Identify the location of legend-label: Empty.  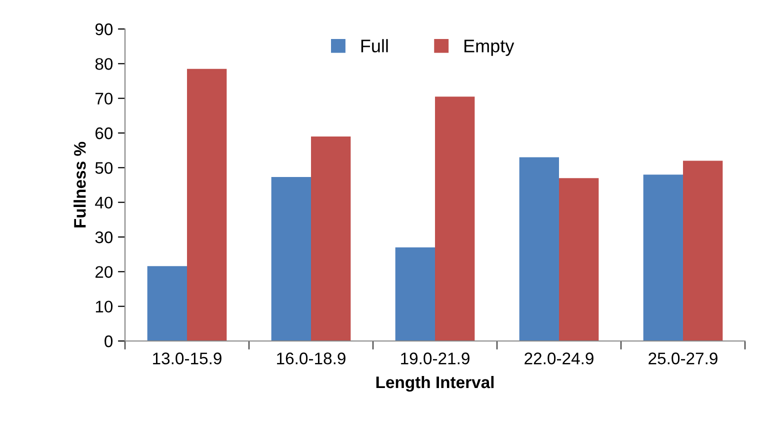
(489, 48).